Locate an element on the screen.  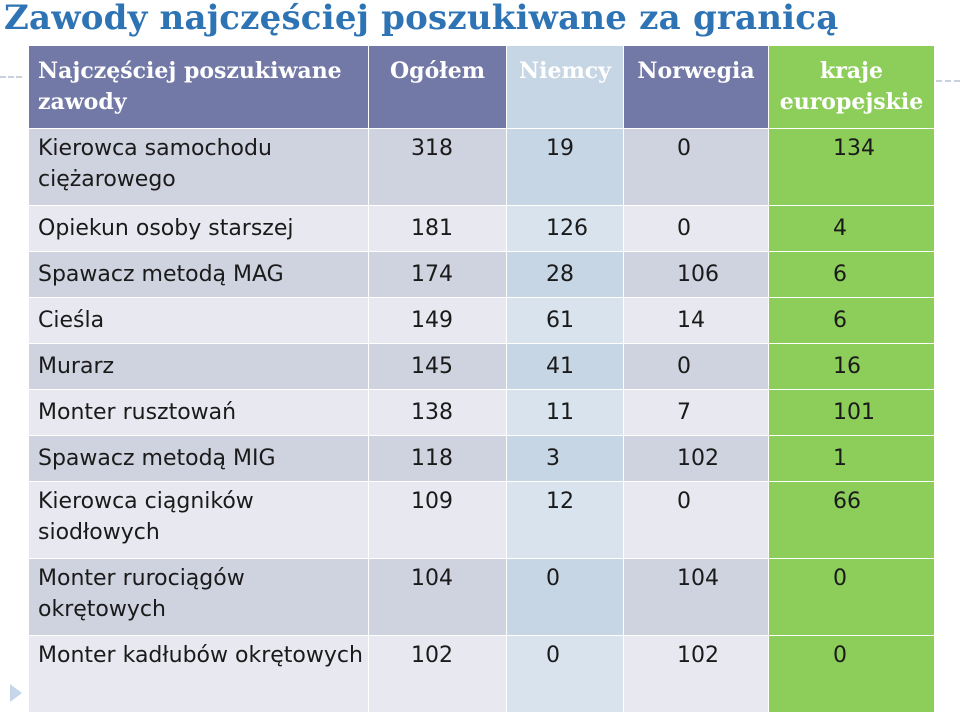
header-total: Ogółem is located at coordinates (437, 87).